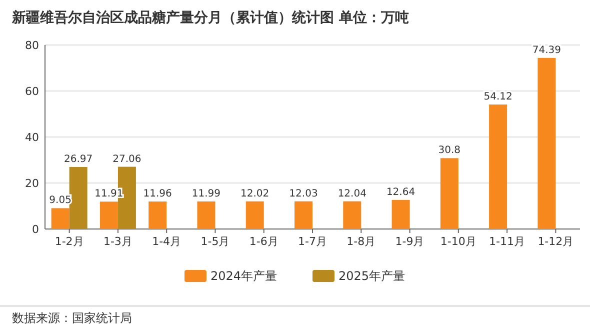  What do you see at coordinates (303, 194) in the screenshot?
I see `data-label: 12.03` at bounding box center [303, 194].